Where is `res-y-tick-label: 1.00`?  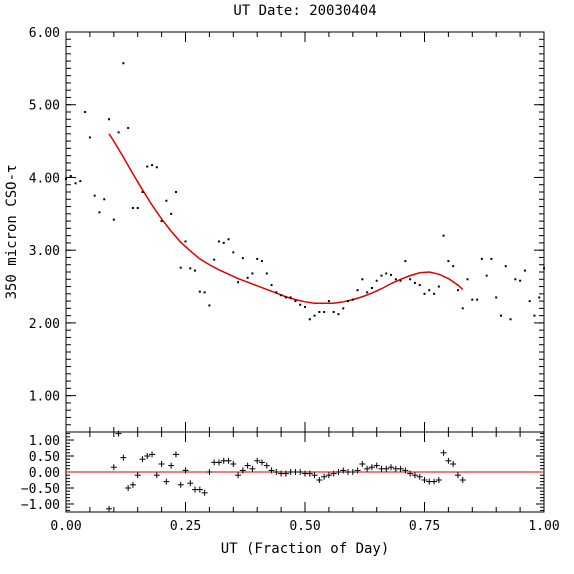
res-y-tick-label: 1.00 is located at coordinates (44, 441).